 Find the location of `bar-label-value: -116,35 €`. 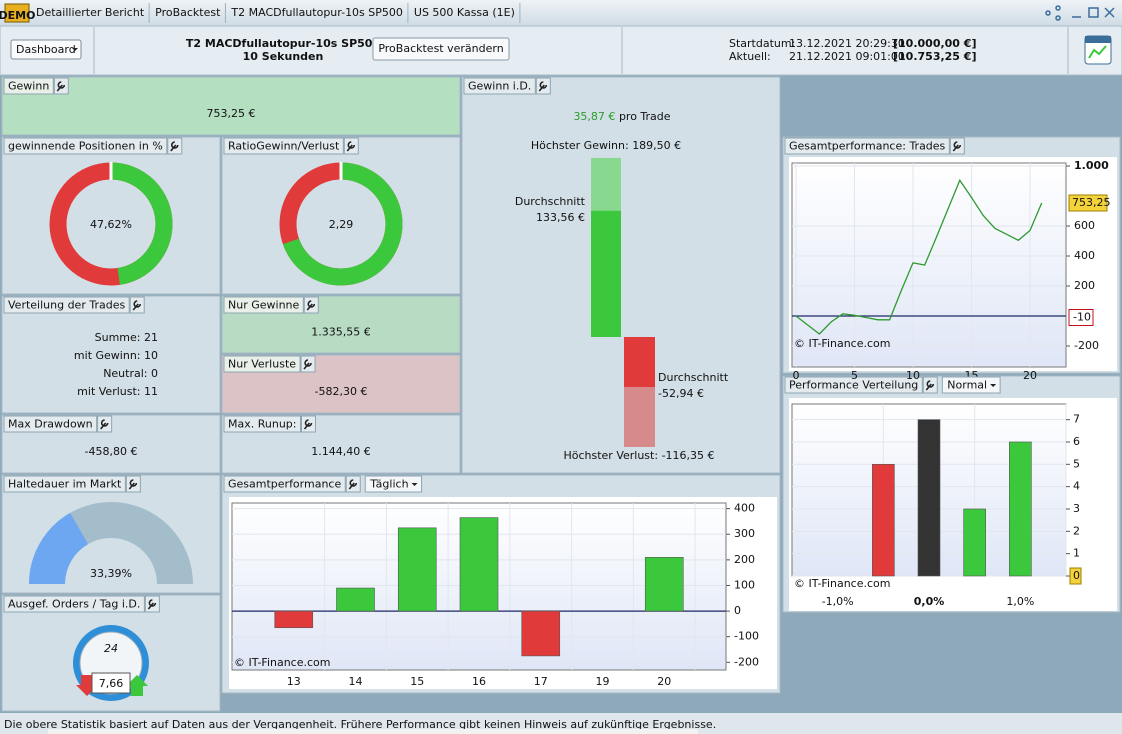

bar-label-value: -116,35 € is located at coordinates (688, 455).